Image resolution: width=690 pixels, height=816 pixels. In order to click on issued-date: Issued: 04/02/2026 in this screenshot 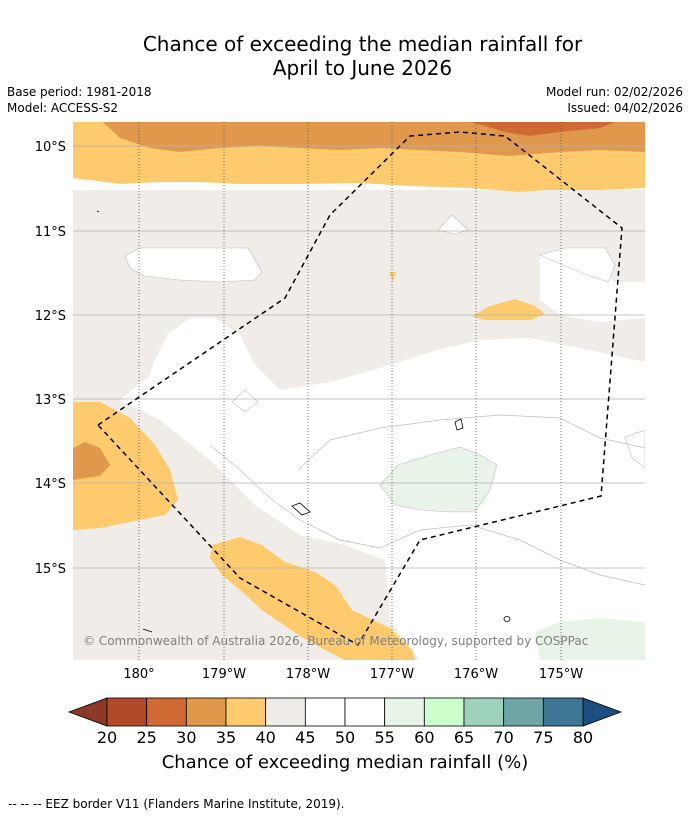, I will do `click(625, 108)`.